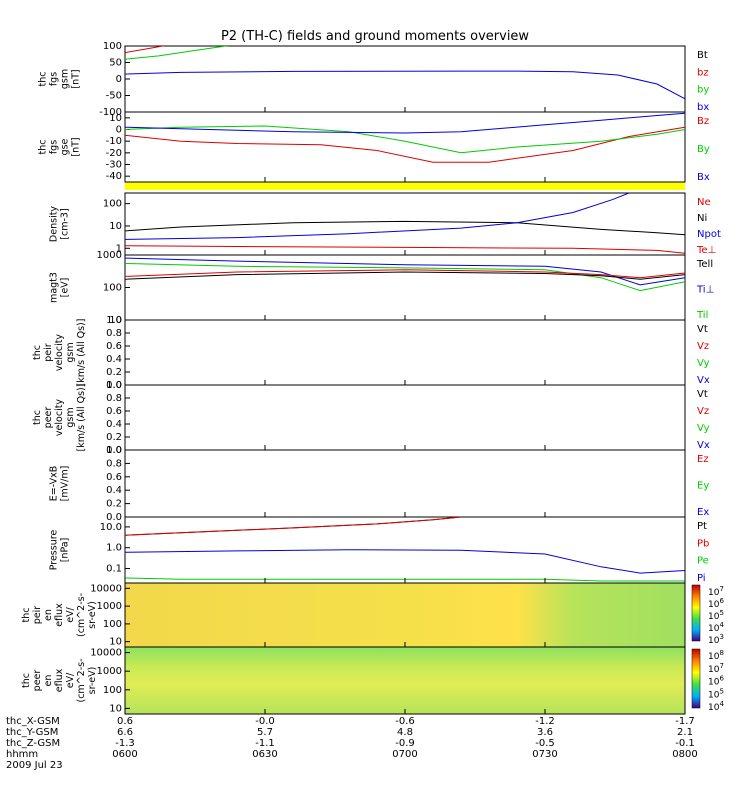 The image size is (750, 800). Describe the element at coordinates (114, 450) in the screenshot. I see `y-tick-label: 1.0` at that location.